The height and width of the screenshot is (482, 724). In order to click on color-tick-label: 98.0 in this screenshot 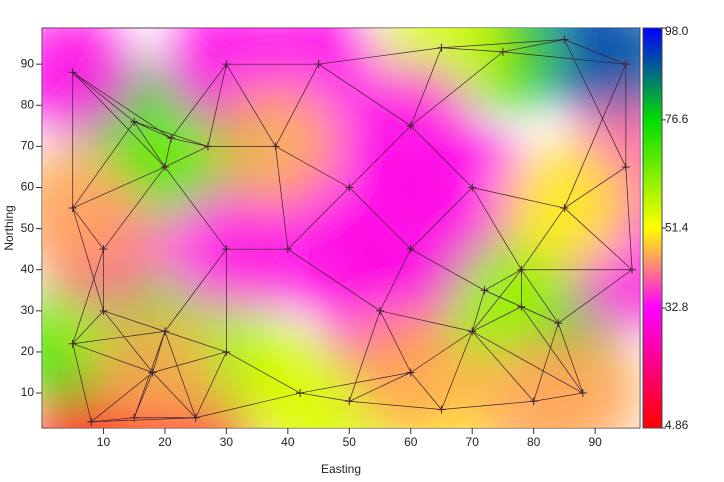, I will do `click(677, 31)`.